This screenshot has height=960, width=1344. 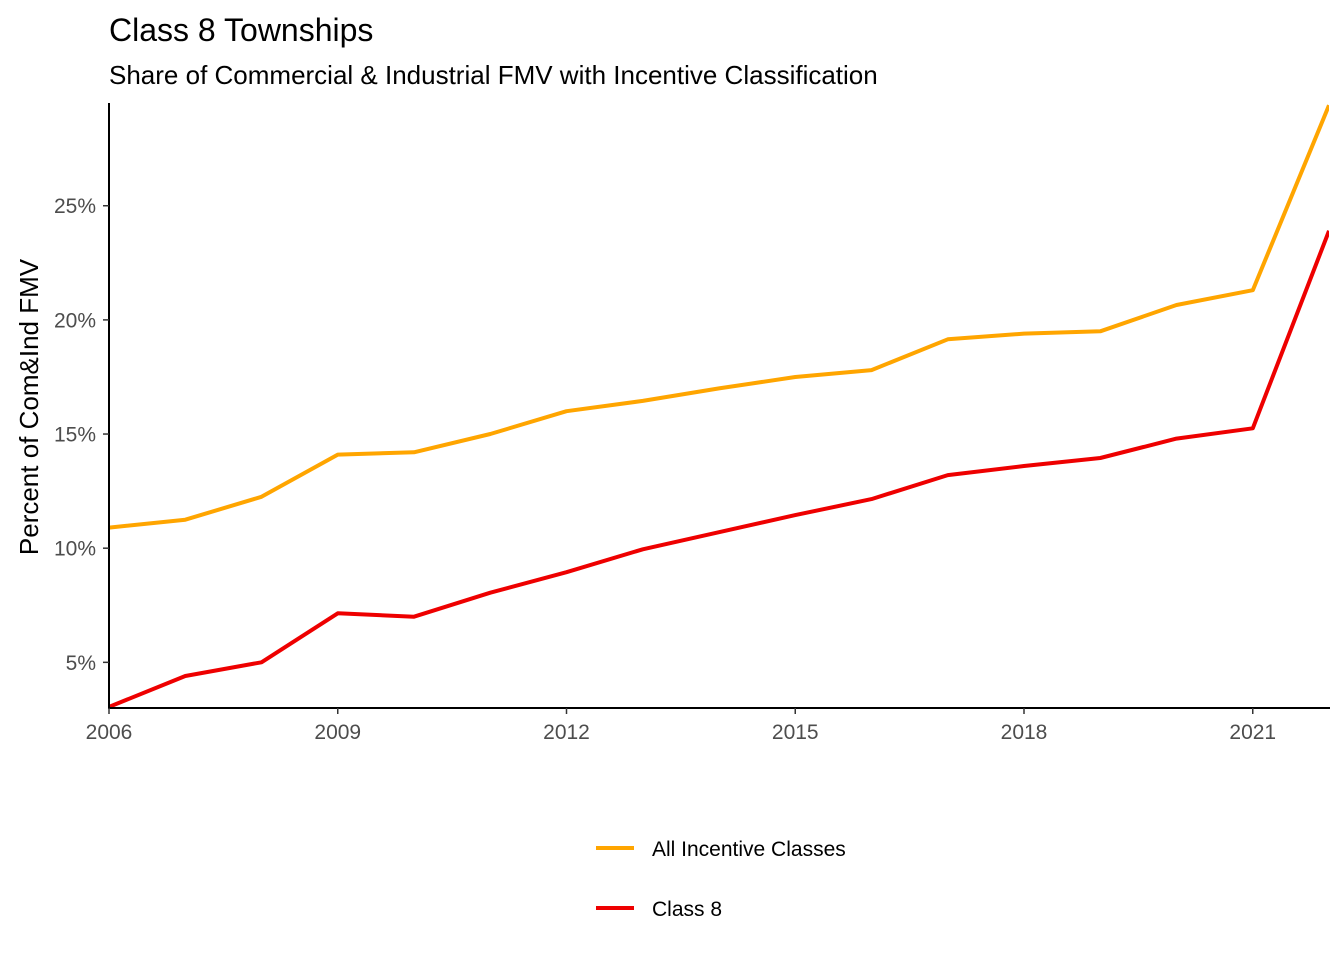 I want to click on legend: All Incentive Classes Class 8, so click(x=721, y=879).